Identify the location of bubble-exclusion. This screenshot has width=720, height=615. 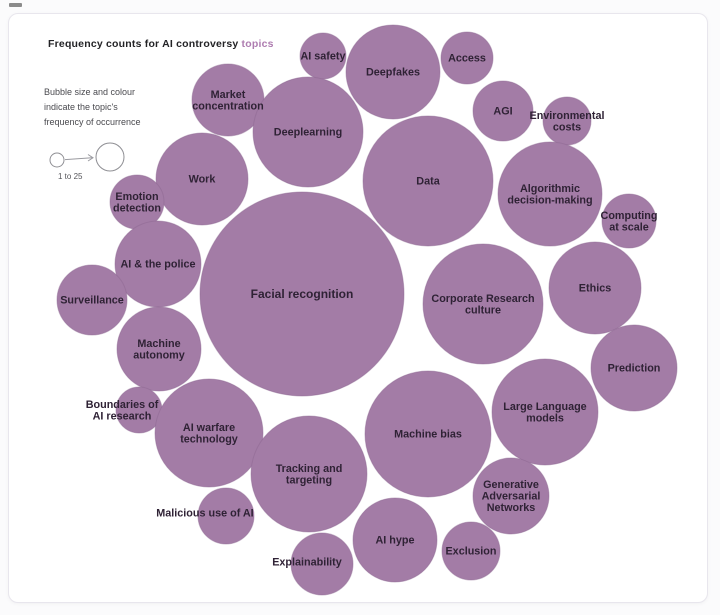
(471, 551).